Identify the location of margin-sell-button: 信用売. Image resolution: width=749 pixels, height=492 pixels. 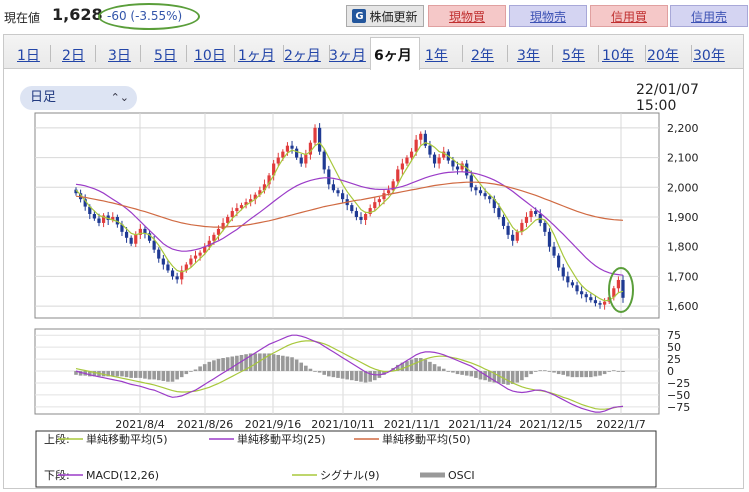
(709, 16).